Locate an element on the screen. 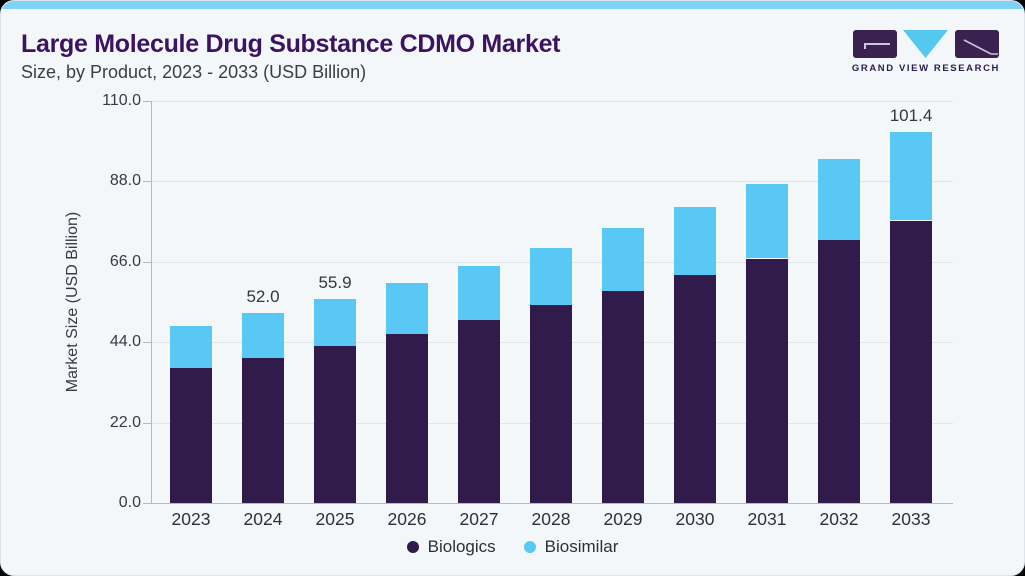  legend-item-biosimilar: Biosimilar is located at coordinates (571, 547).